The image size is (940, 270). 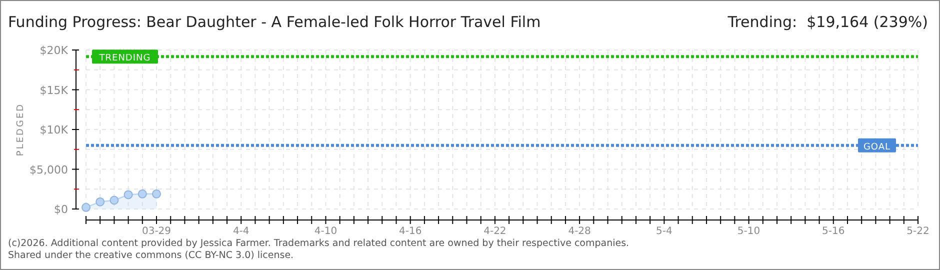 What do you see at coordinates (748, 231) in the screenshot?
I see `x-tick-label: 5-10` at bounding box center [748, 231].